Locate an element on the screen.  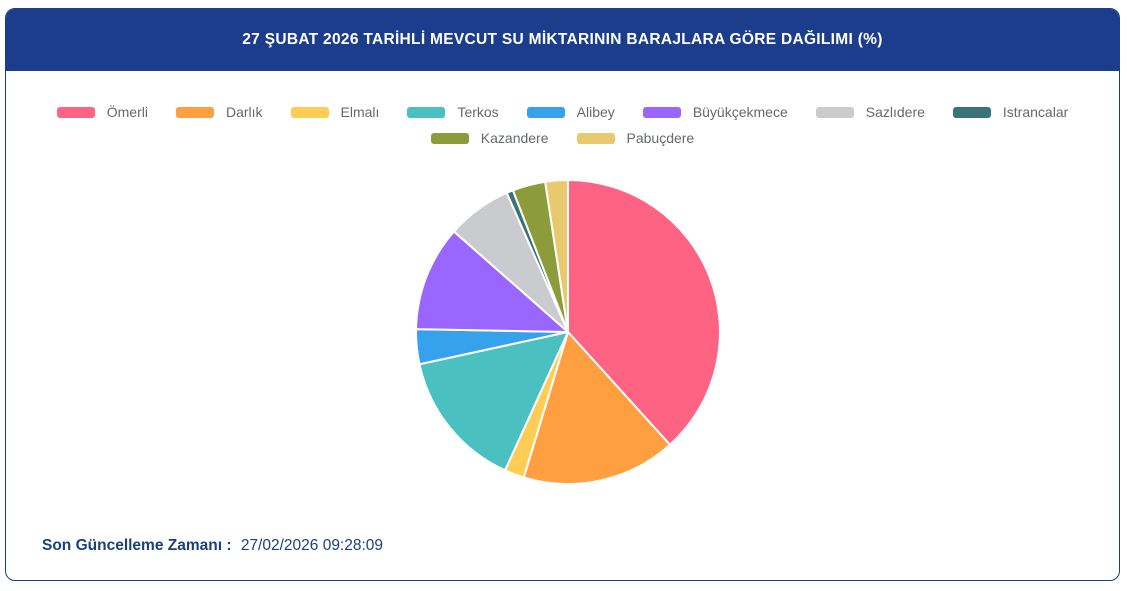
legend-item-buyukcekmece: Büyükçekmece is located at coordinates (715, 112).